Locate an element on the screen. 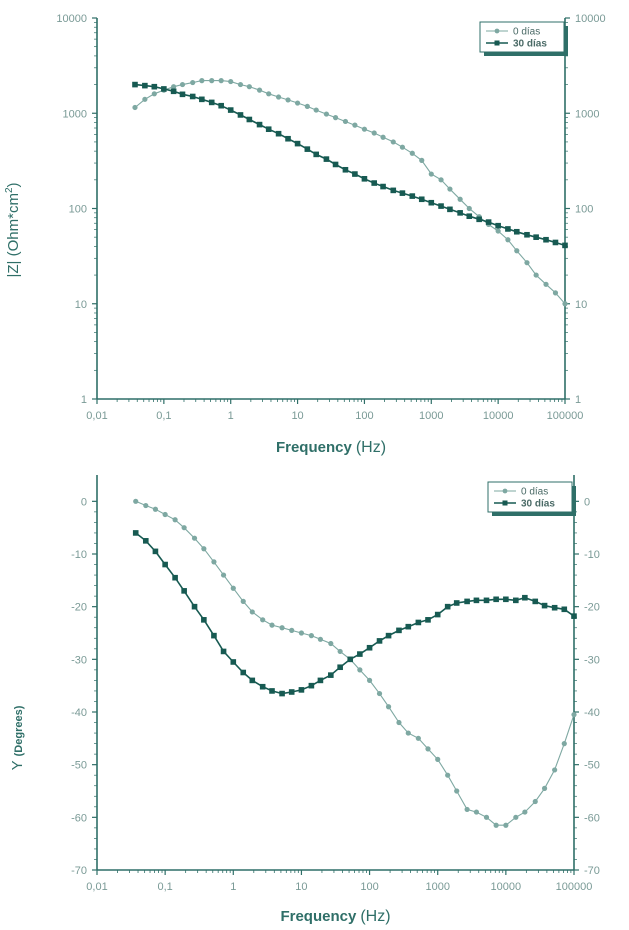 The height and width of the screenshot is (930, 629). y-axis-title-unit: (Degrees) is located at coordinates (19, 730).